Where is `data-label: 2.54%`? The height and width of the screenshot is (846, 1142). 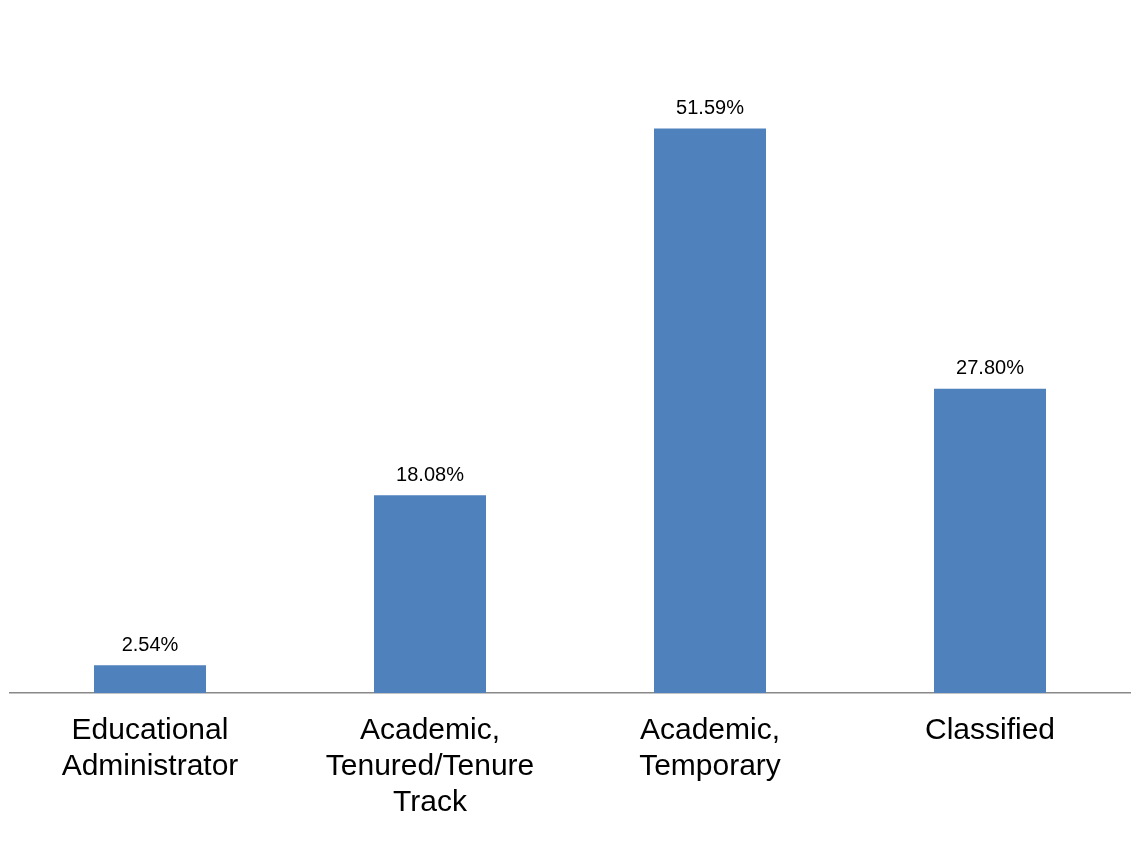 data-label: 2.54% is located at coordinates (150, 643).